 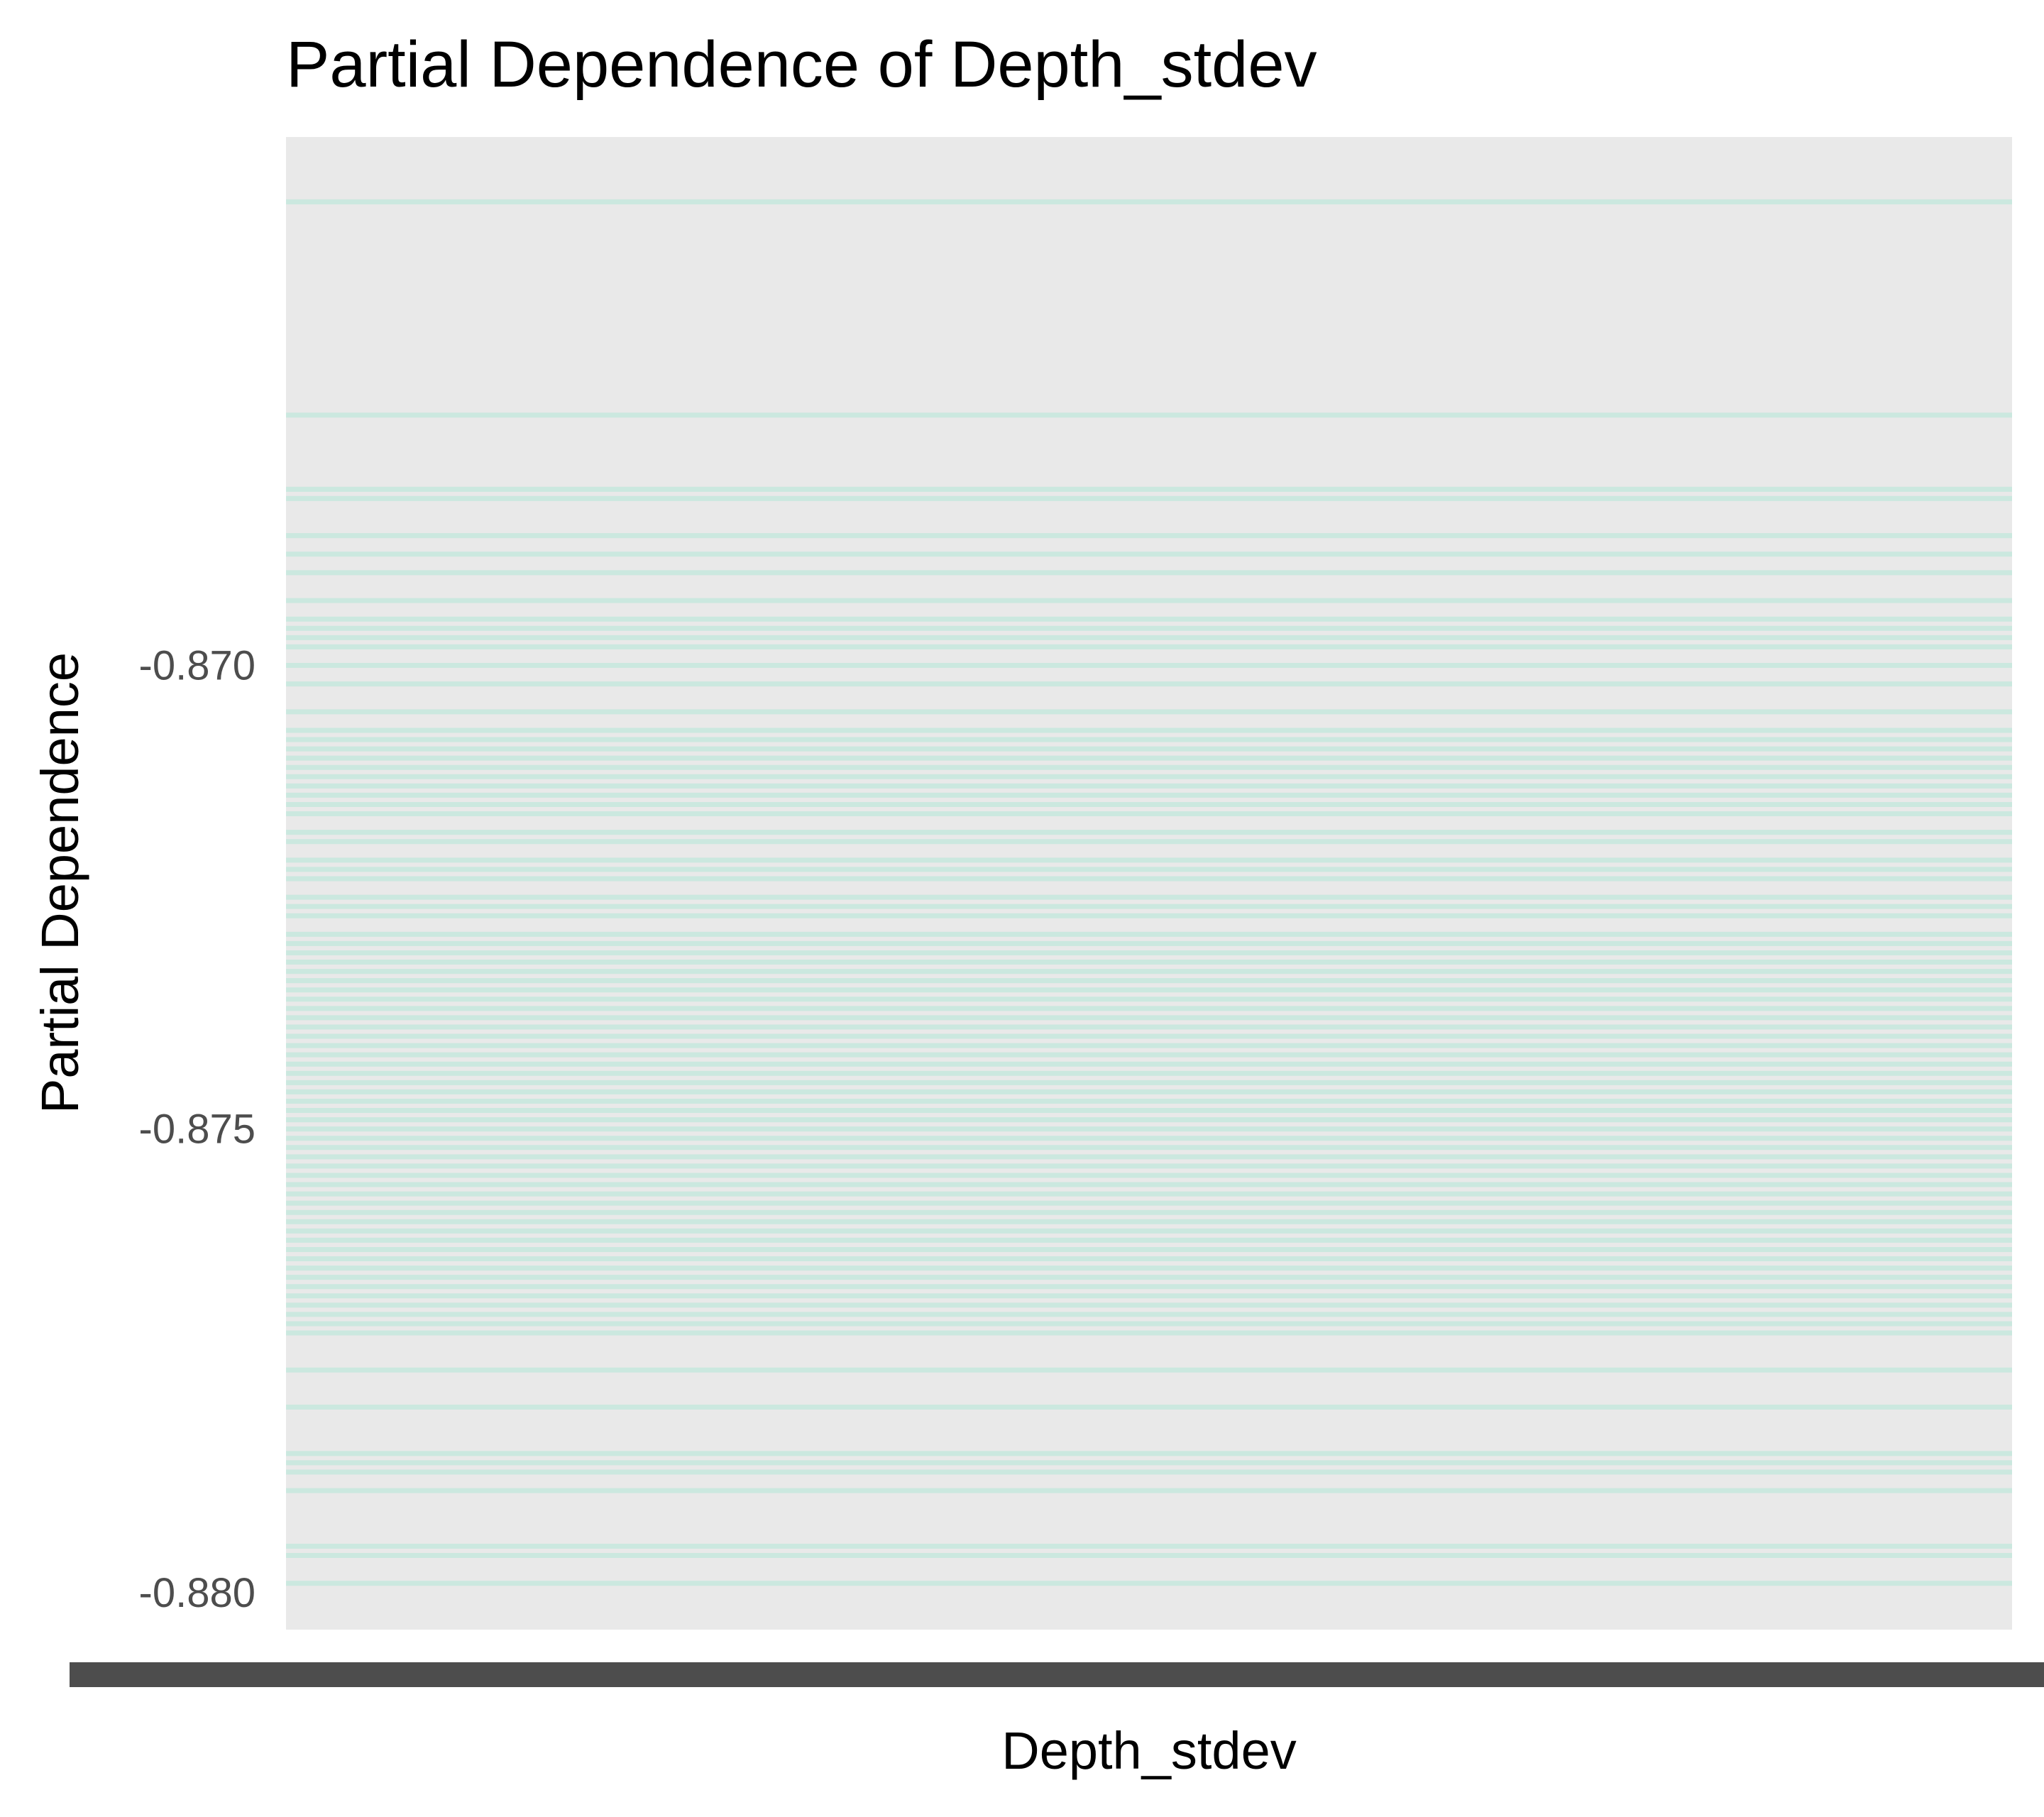 I want to click on y-tick-label: -0.880, so click(x=197, y=1593).